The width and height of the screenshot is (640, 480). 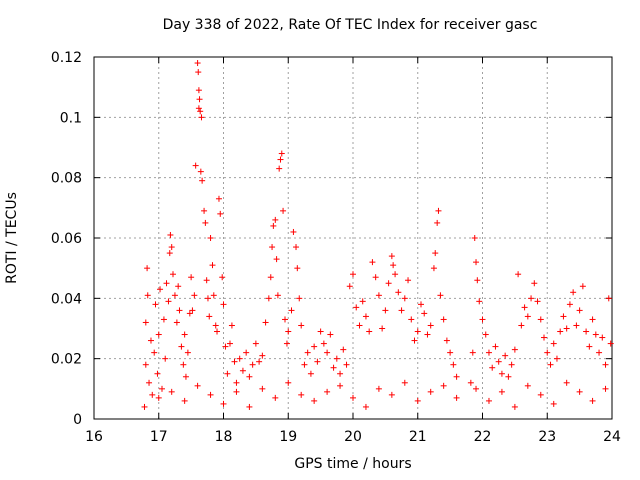 I want to click on y-tick-label: 0.12, so click(x=66, y=58).